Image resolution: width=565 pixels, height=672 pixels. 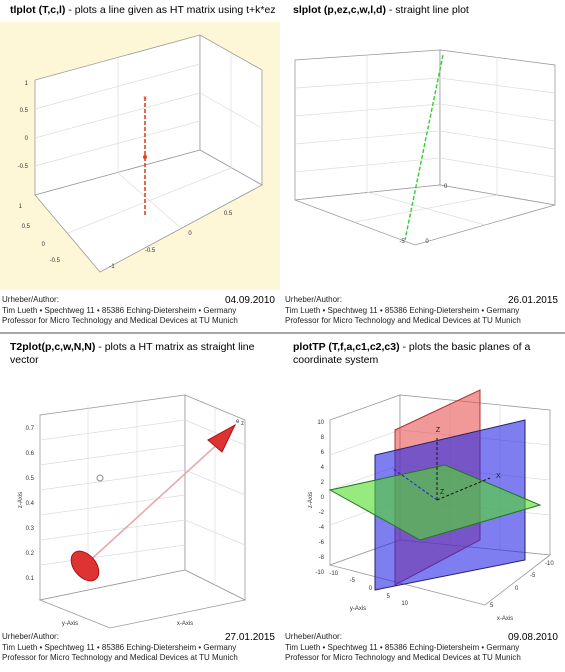 I want to click on tick-label: 4, so click(x=323, y=468).